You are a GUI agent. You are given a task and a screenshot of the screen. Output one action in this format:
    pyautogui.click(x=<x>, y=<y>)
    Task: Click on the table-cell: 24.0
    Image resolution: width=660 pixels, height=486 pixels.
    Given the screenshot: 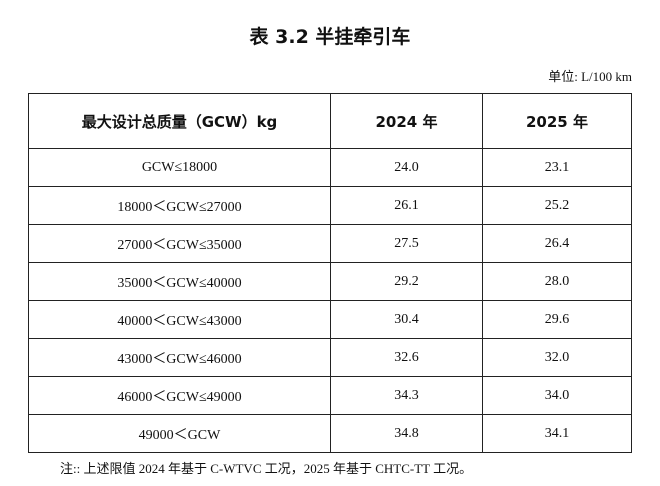 What is the action you would take?
    pyautogui.click(x=406, y=167)
    